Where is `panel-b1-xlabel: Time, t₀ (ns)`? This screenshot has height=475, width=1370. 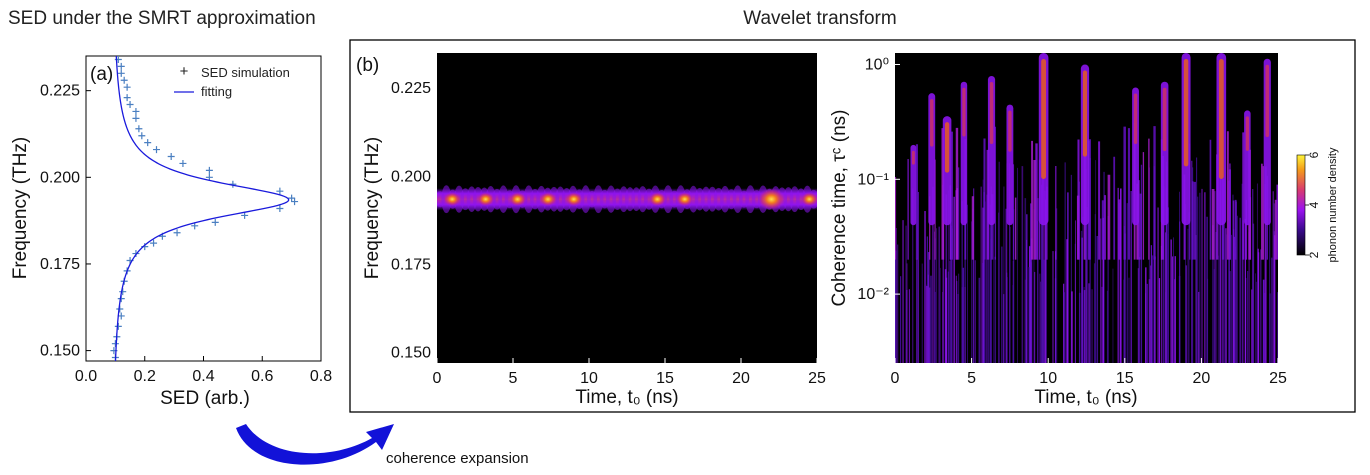
panel-b1-xlabel: Time, t₀ (ns) is located at coordinates (626, 397).